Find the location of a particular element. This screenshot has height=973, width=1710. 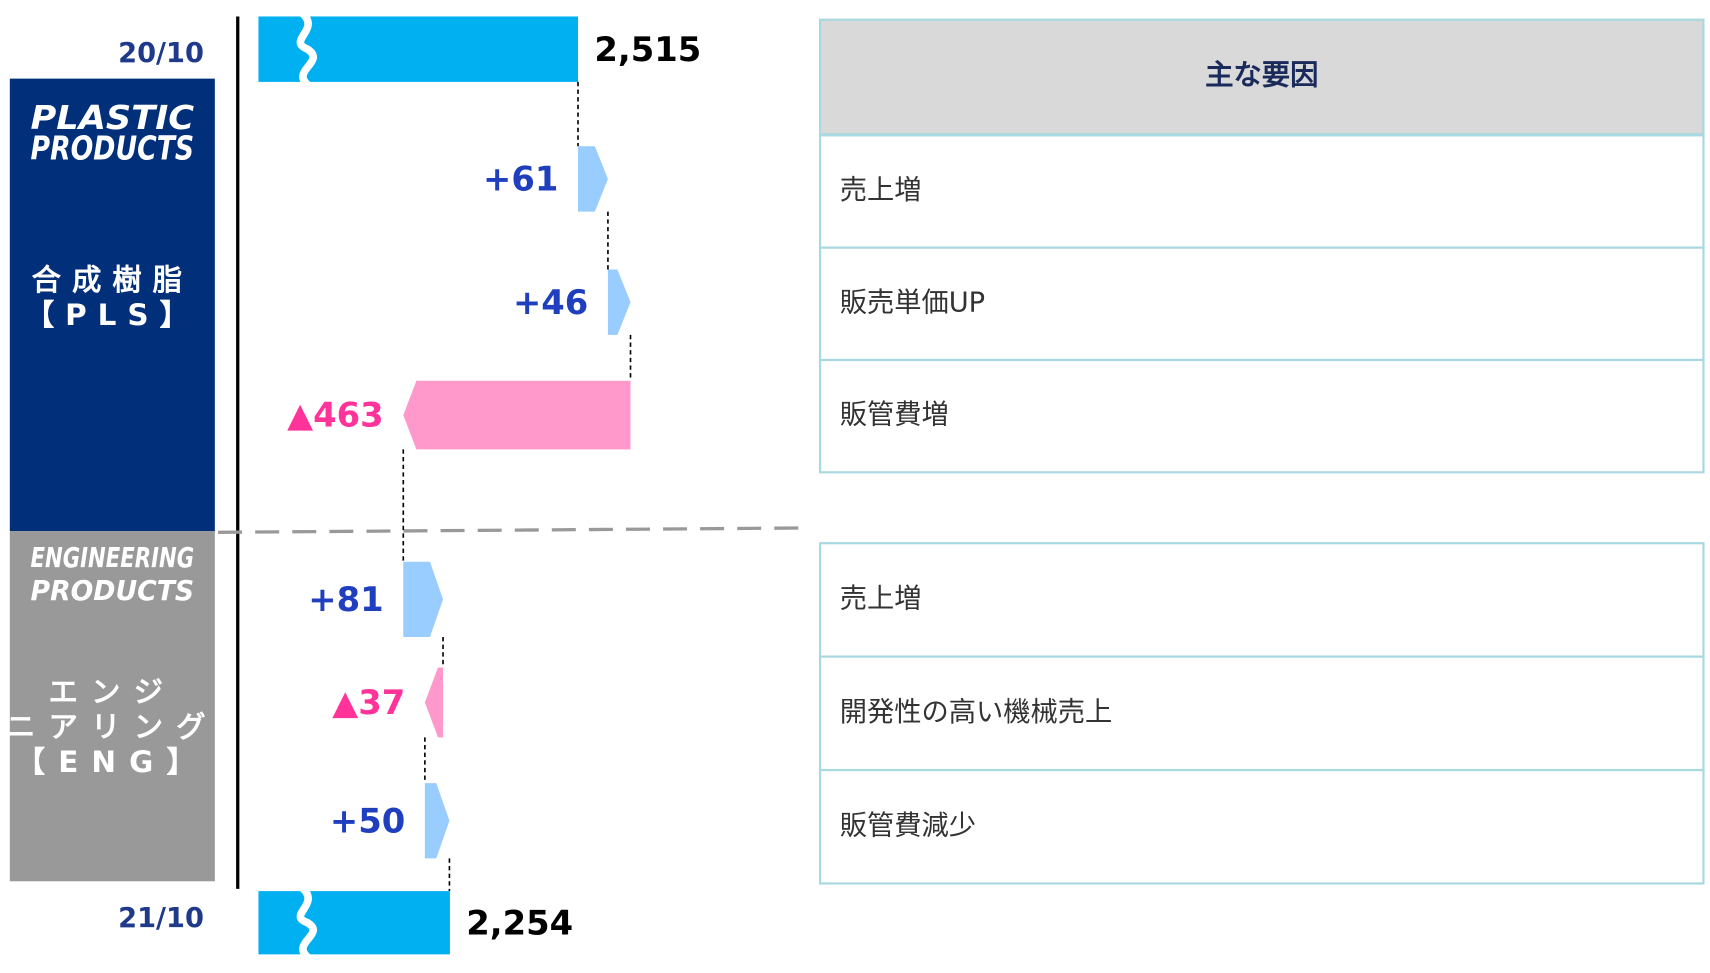

eng-panel is located at coordinates (112, 706).